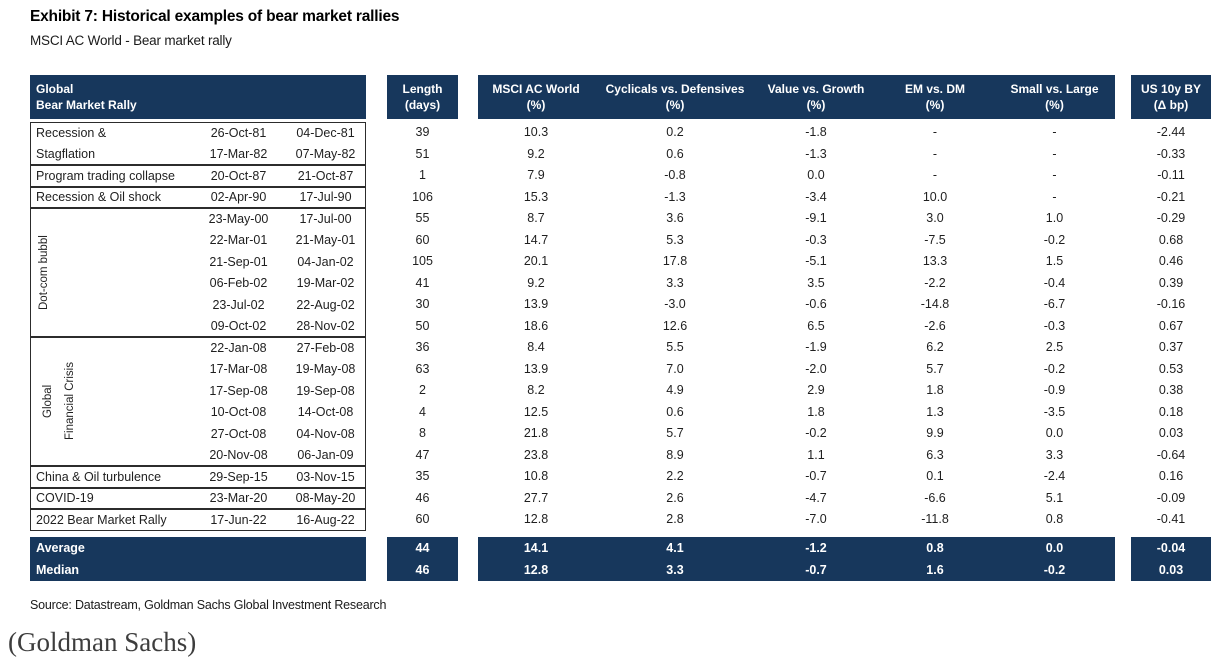 The image size is (1229, 670). I want to click on event-cell: 20-Nov-08 06-Jan-09, so click(198, 455).